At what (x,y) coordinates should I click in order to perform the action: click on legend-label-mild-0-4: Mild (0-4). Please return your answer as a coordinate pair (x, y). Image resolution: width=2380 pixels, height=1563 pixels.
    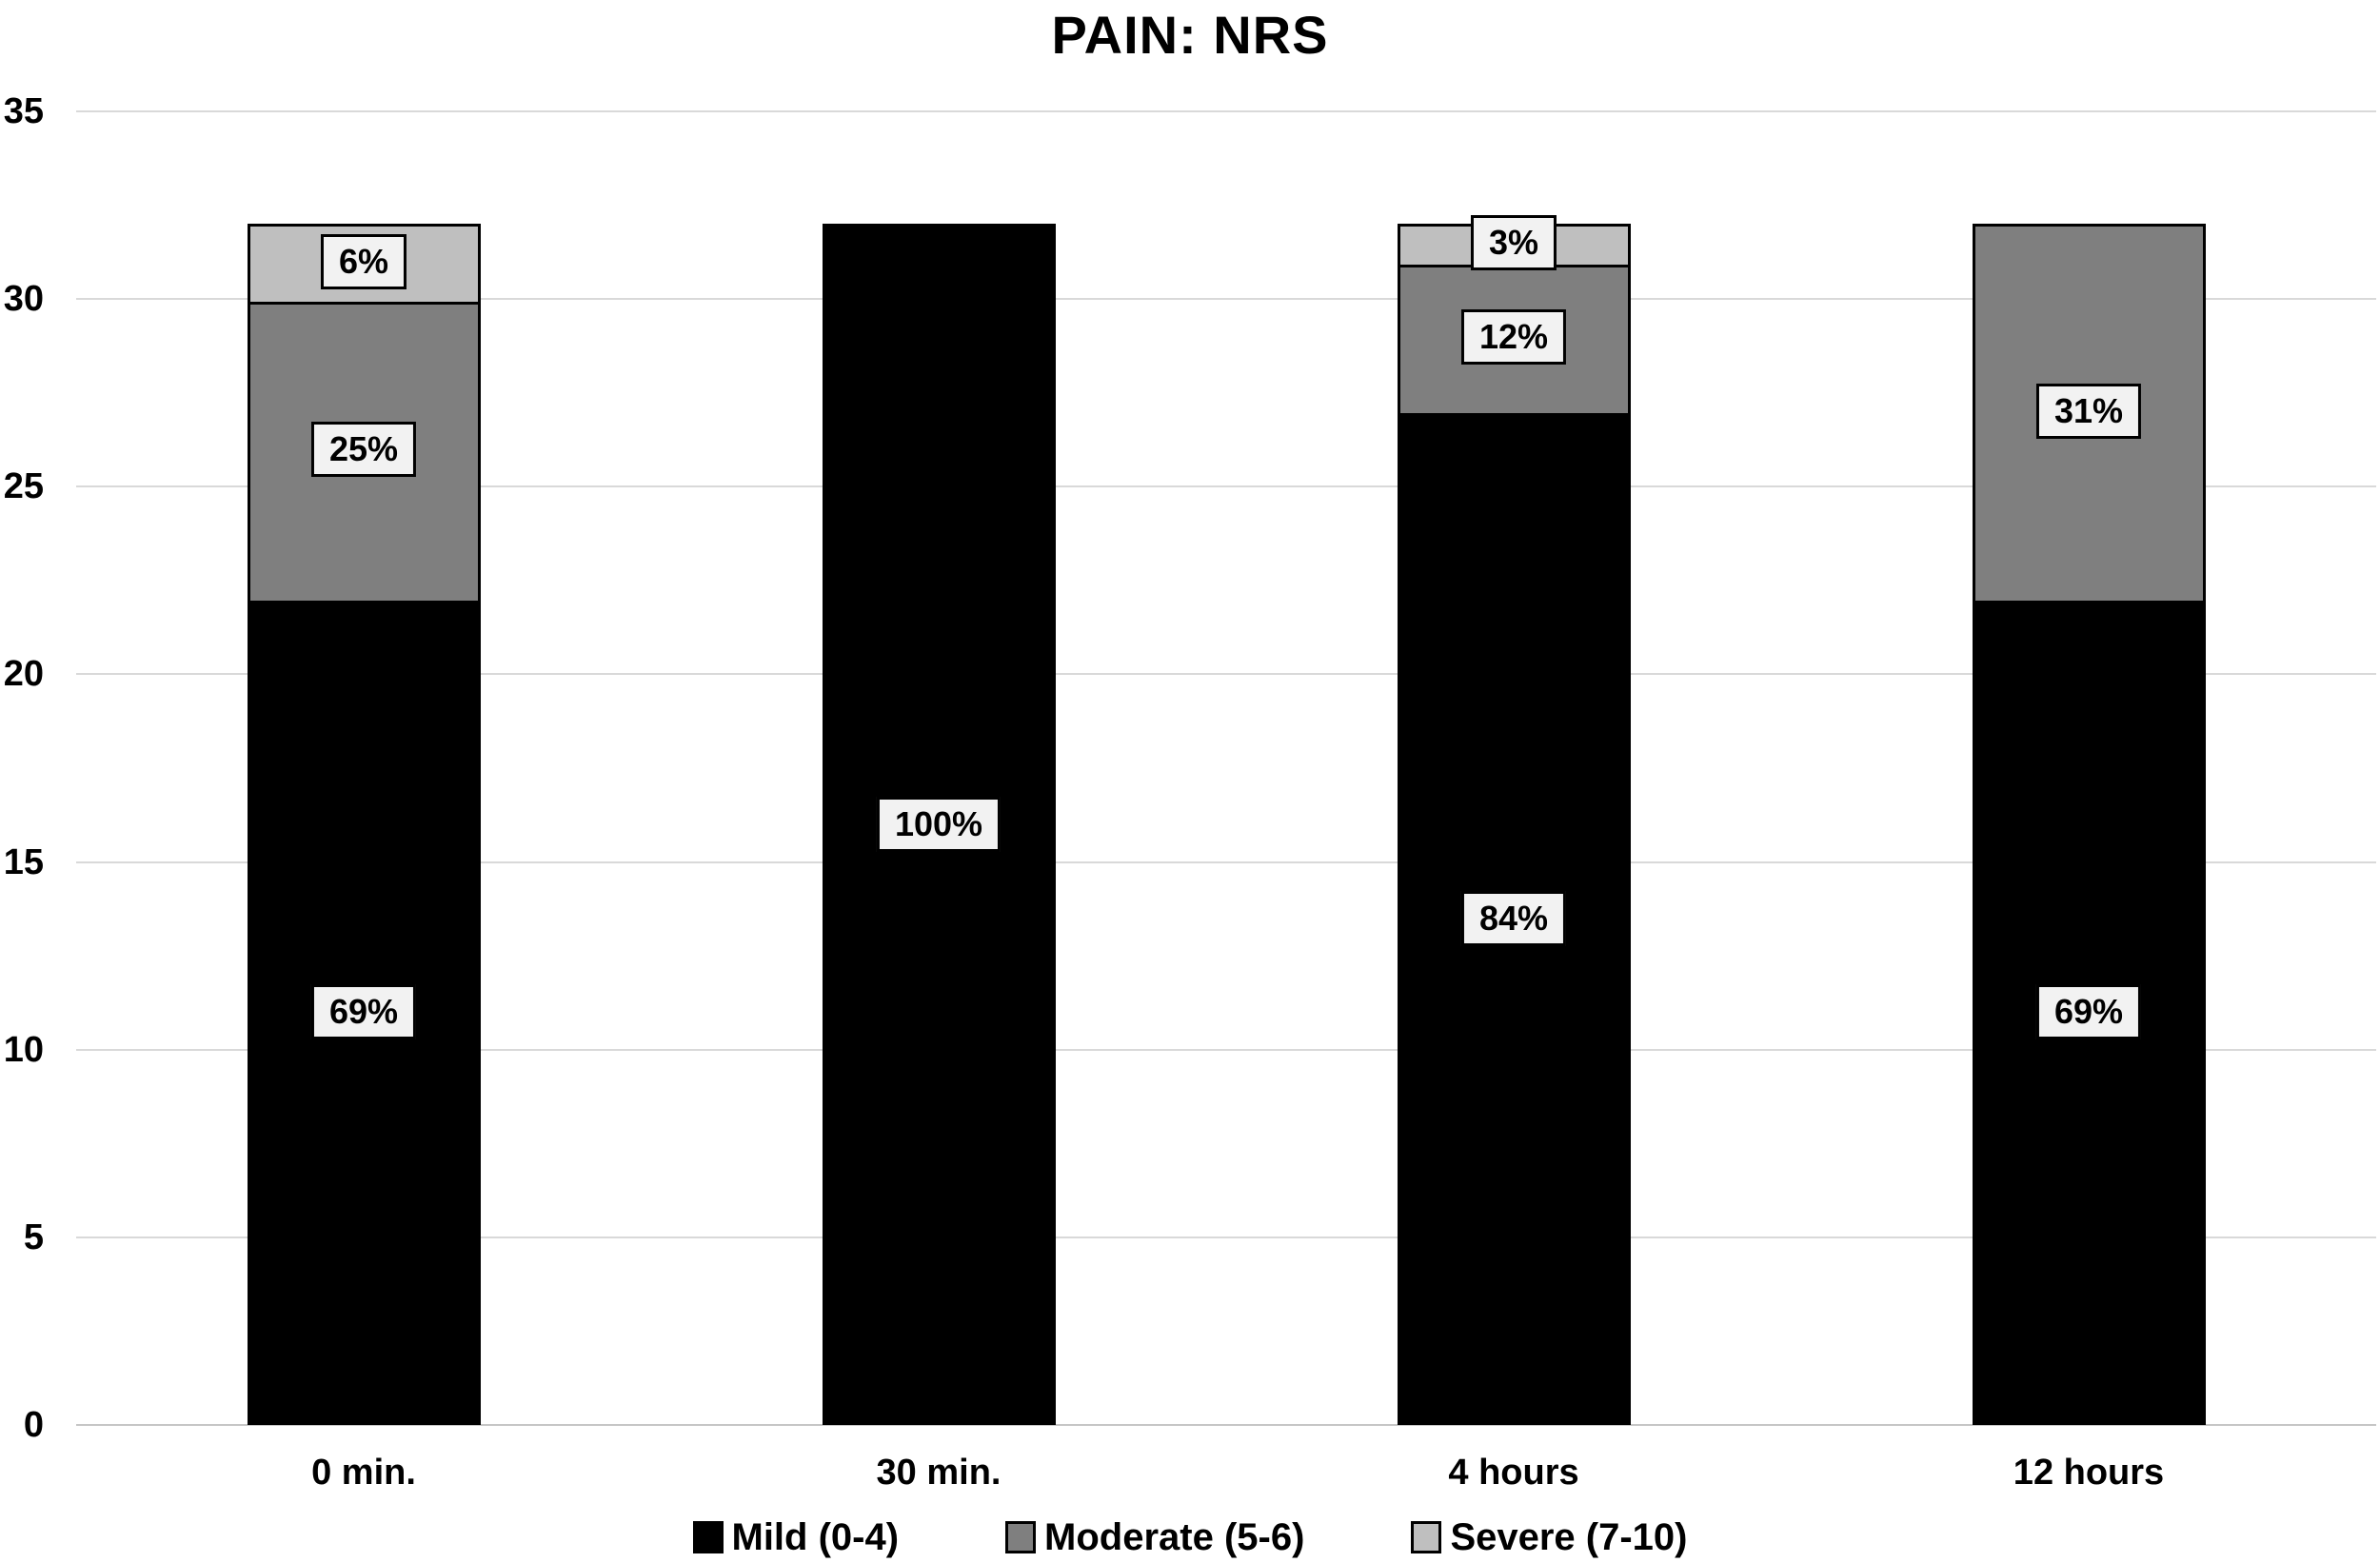
    Looking at the image, I should click on (815, 1537).